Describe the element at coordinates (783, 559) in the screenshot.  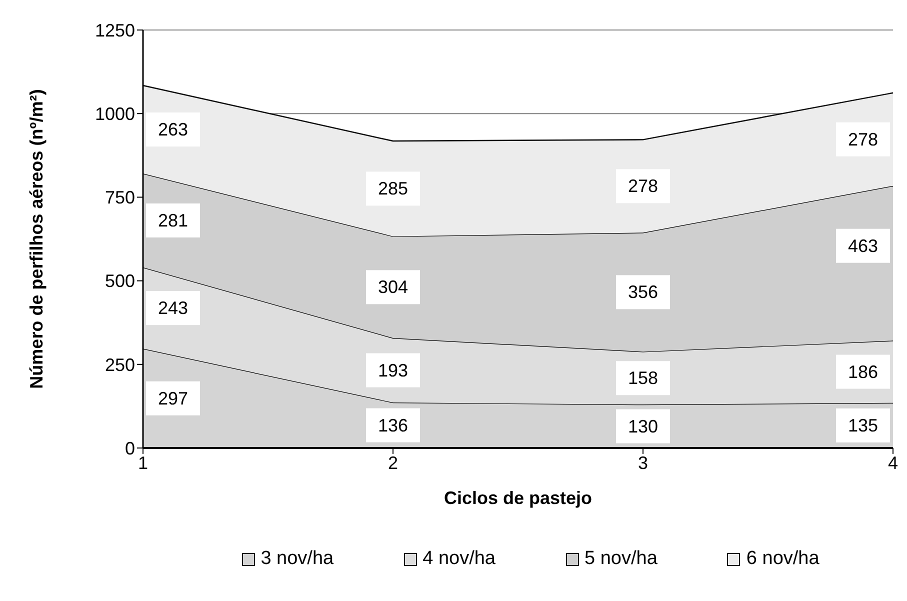
I see `legend-label: 6 nov/ha` at that location.